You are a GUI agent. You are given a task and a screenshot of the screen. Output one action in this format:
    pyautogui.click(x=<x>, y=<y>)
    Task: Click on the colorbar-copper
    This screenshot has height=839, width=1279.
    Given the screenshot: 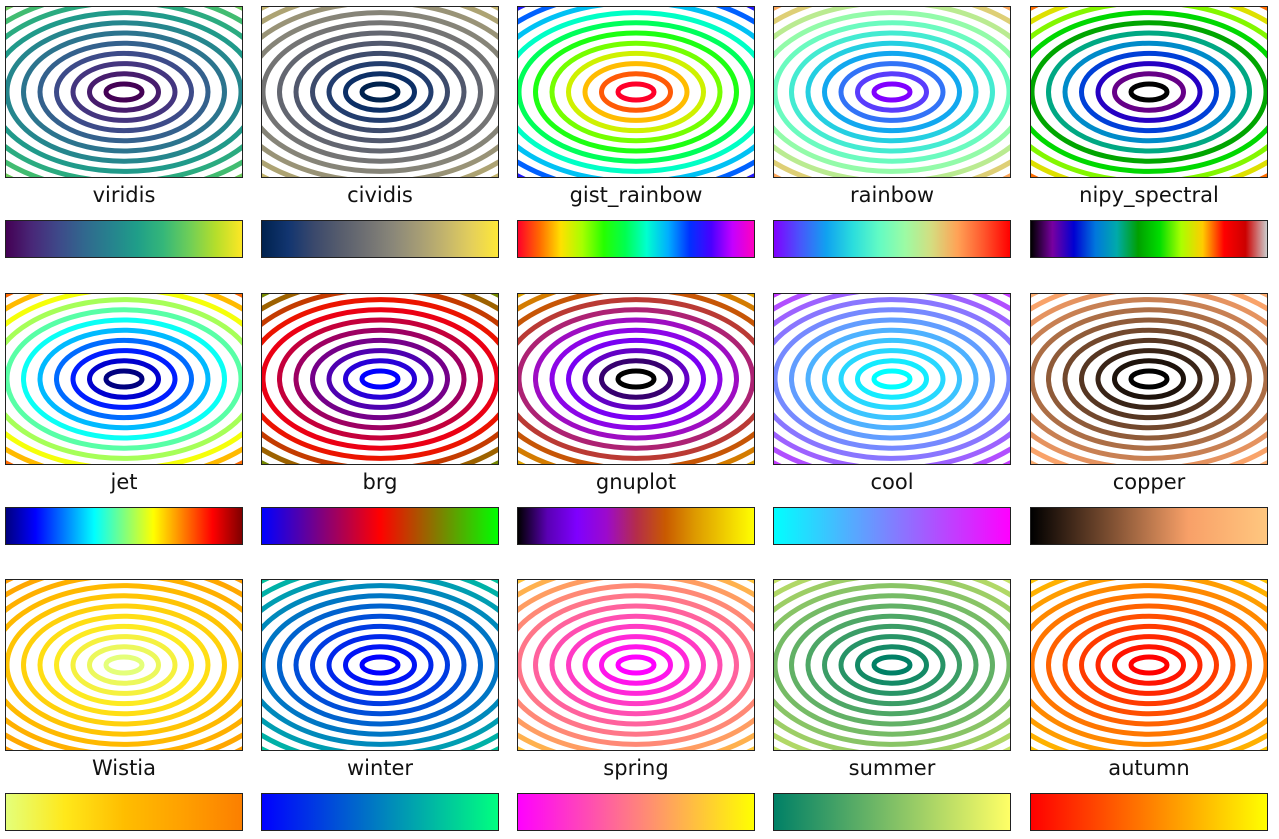 What is the action you would take?
    pyautogui.click(x=1149, y=526)
    